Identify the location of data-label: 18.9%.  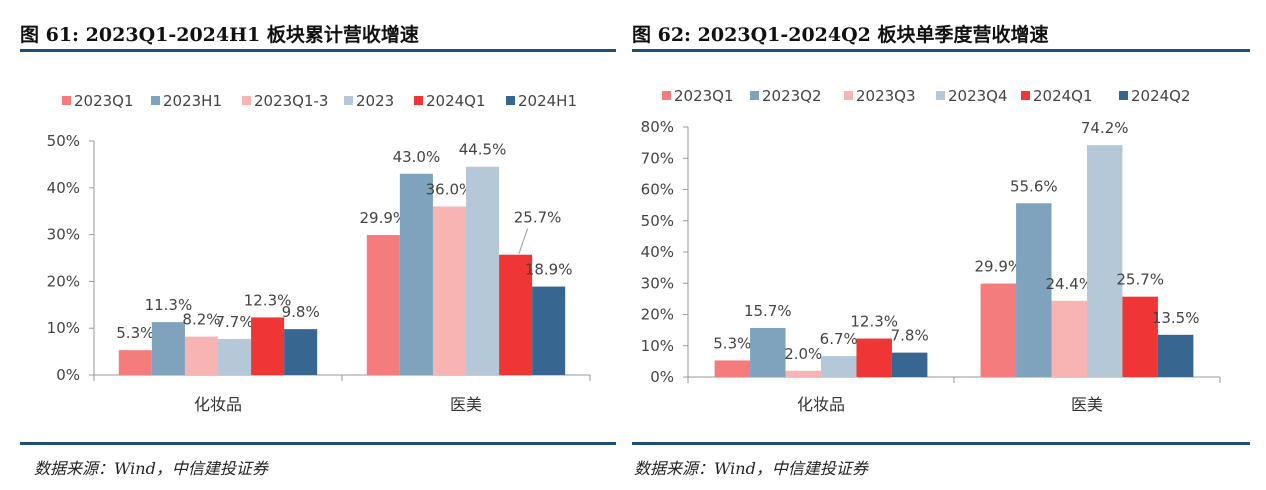
(549, 270).